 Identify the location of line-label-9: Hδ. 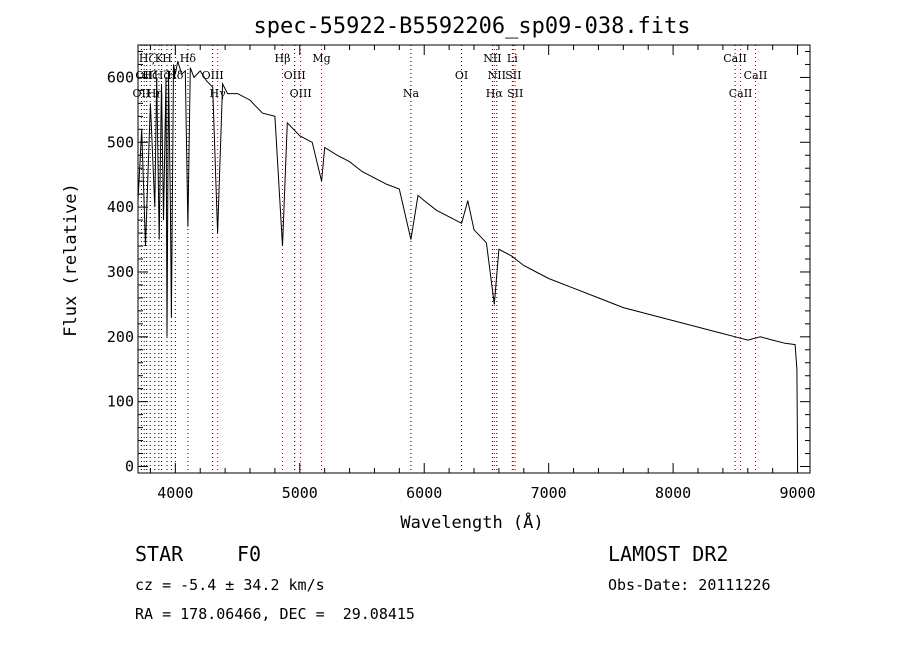
(175, 75).